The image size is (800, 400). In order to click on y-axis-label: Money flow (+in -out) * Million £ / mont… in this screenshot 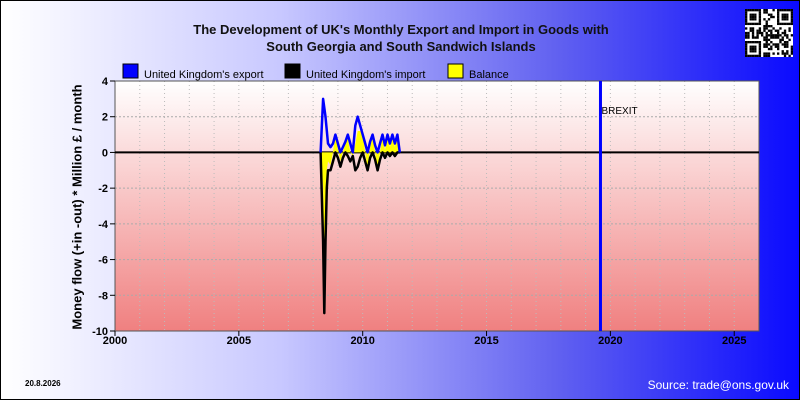, I will do `click(77, 207)`.